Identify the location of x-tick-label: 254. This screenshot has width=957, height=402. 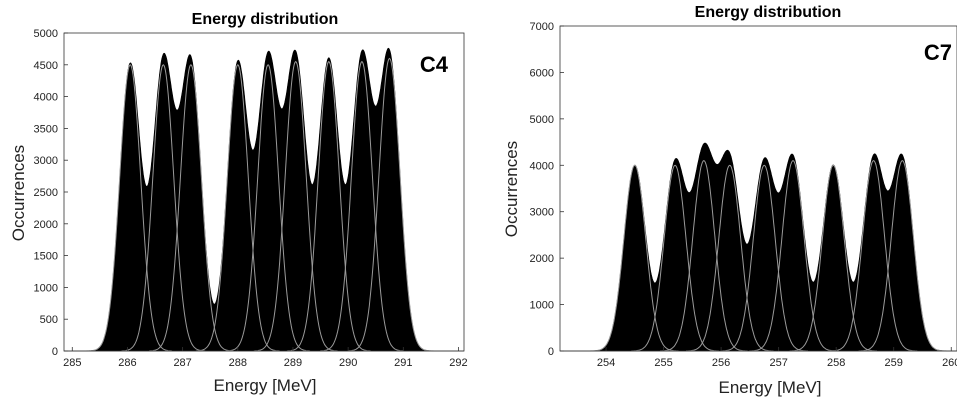
(606, 363).